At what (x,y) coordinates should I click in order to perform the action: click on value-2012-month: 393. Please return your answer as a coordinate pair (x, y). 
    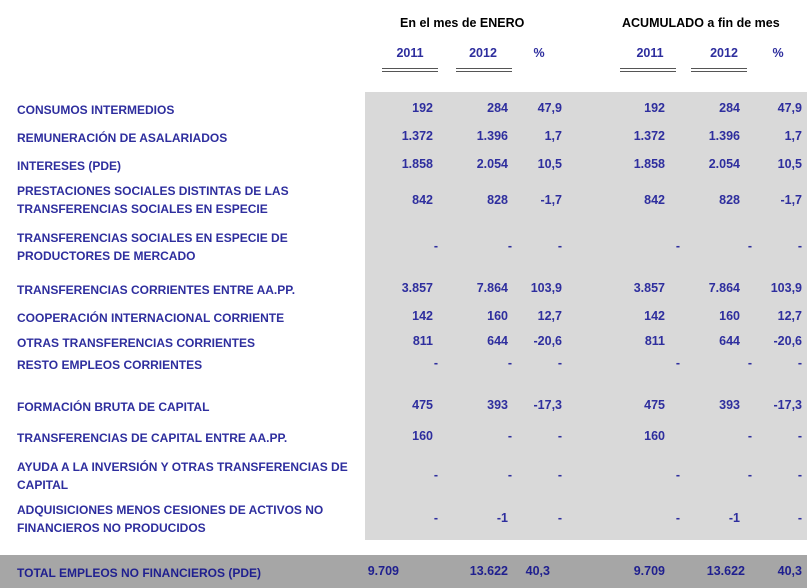
    Looking at the image, I should click on (497, 405).